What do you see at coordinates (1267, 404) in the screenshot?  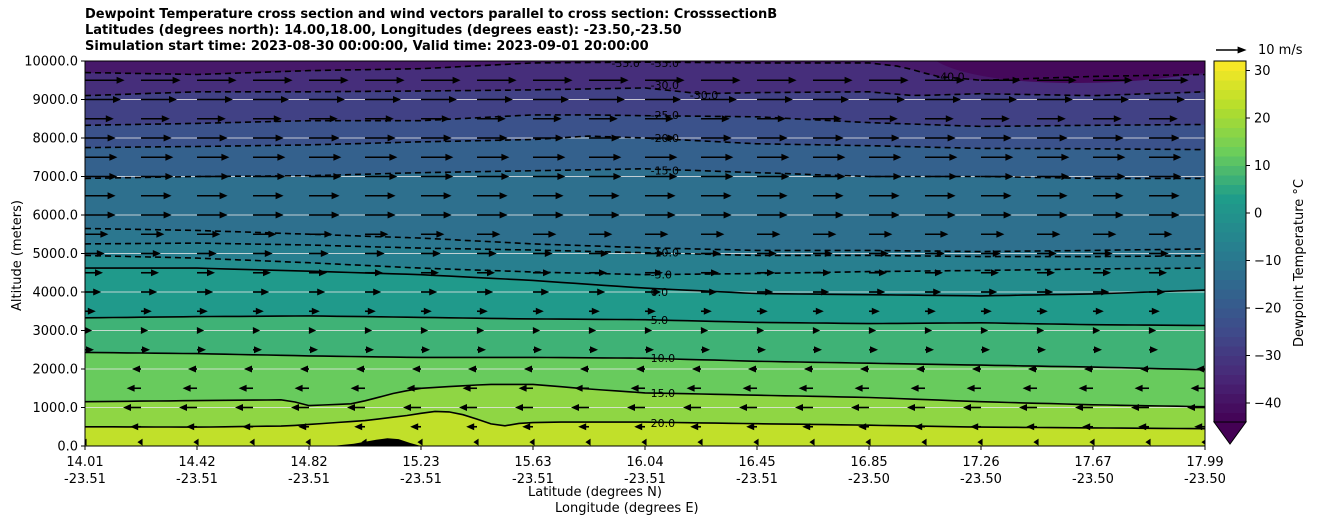 I see `colorbar-tick-label: −40` at bounding box center [1267, 404].